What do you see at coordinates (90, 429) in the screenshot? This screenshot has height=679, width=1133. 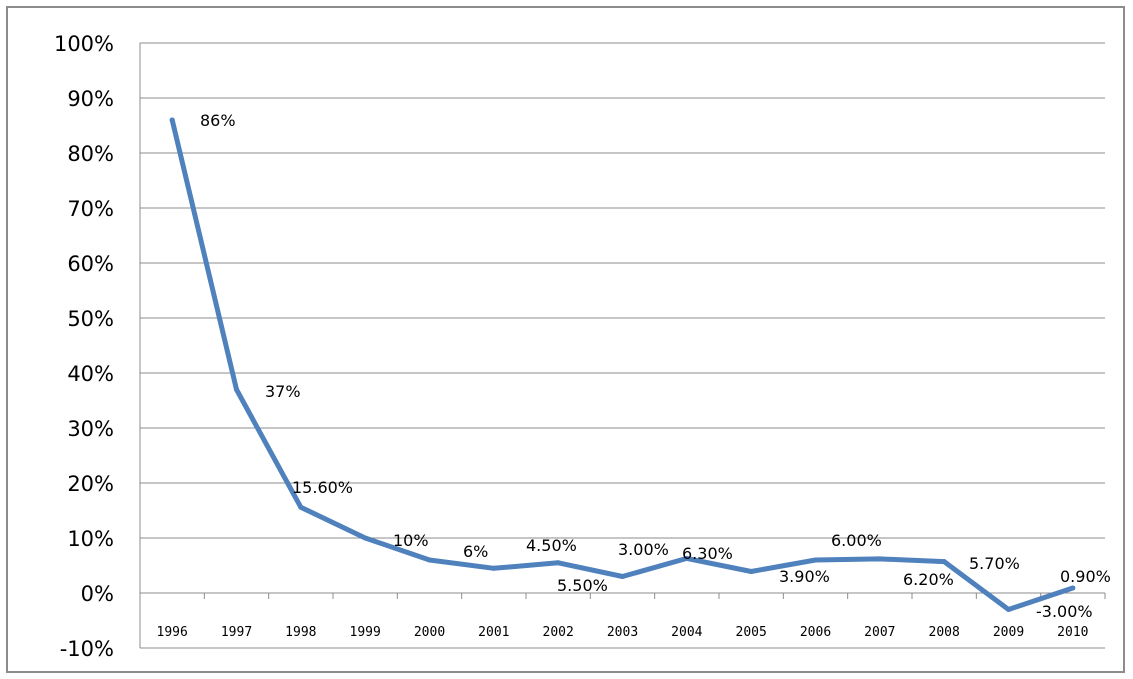 I see `y-tick-label: 30%` at bounding box center [90, 429].